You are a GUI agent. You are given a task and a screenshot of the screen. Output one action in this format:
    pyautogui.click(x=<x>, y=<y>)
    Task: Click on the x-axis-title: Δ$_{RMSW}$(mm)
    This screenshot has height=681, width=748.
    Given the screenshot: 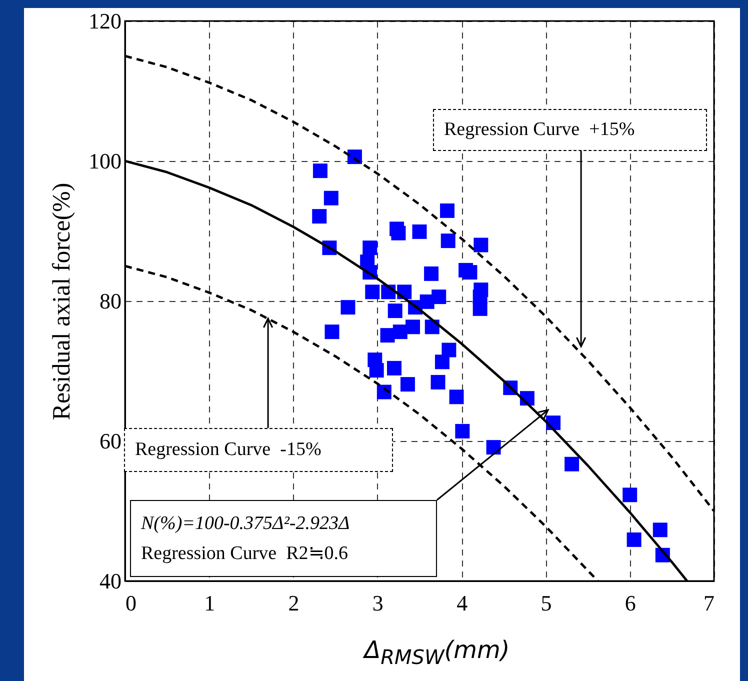 What is the action you would take?
    pyautogui.click(x=436, y=652)
    